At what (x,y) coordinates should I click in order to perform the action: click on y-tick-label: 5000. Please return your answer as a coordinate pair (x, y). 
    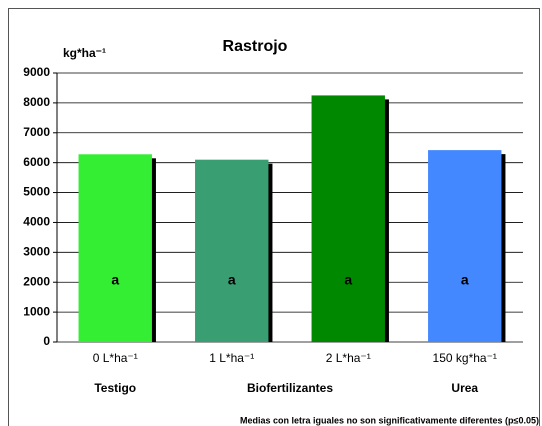
    Looking at the image, I should click on (36, 192).